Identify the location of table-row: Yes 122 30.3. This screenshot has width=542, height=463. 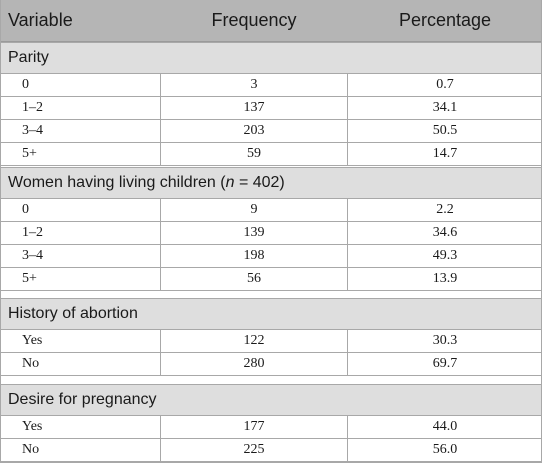
(271, 341).